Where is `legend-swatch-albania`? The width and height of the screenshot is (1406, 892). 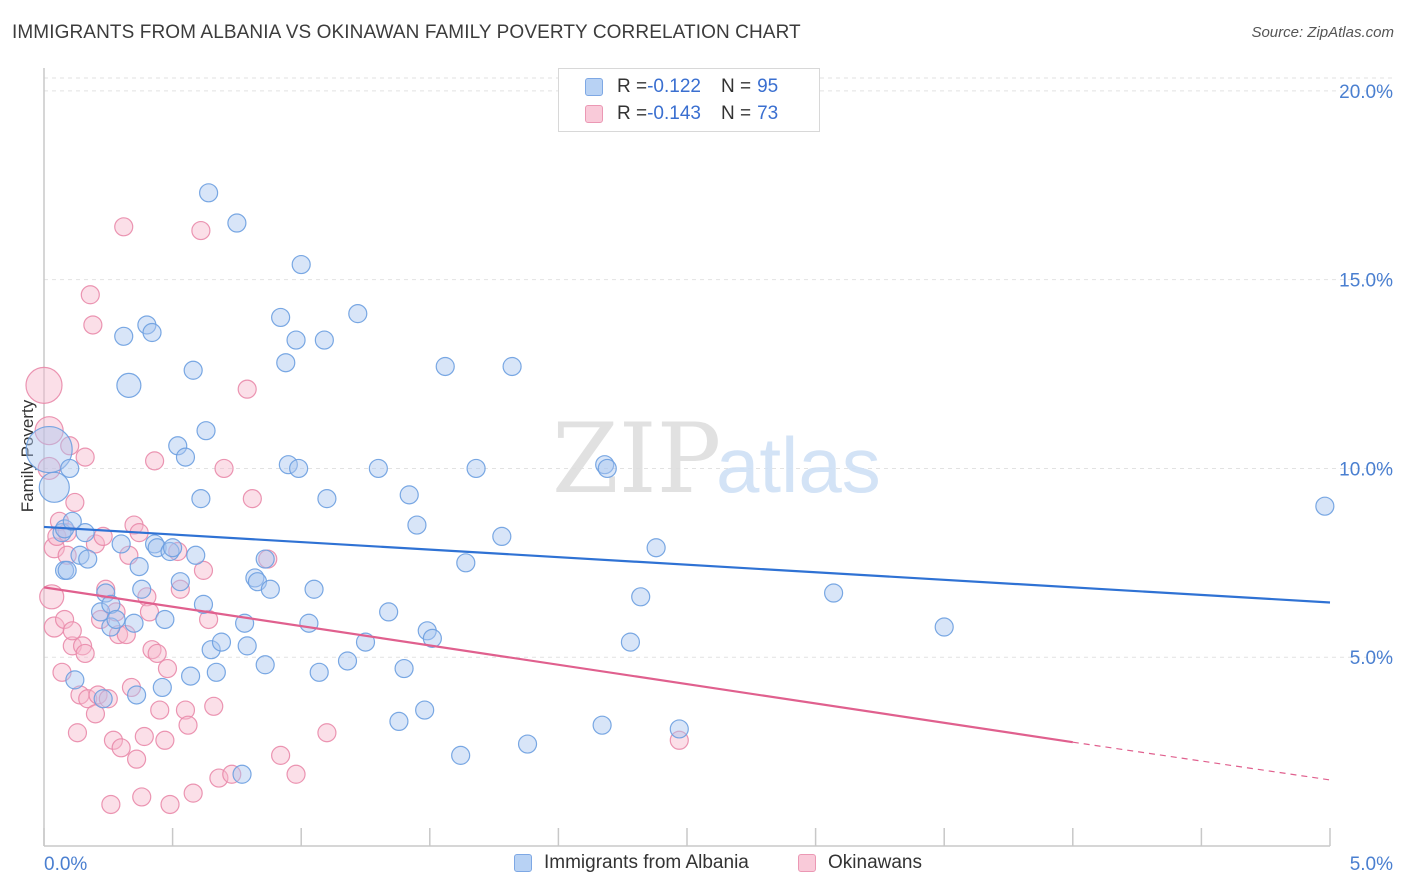 legend-swatch-albania is located at coordinates (594, 87).